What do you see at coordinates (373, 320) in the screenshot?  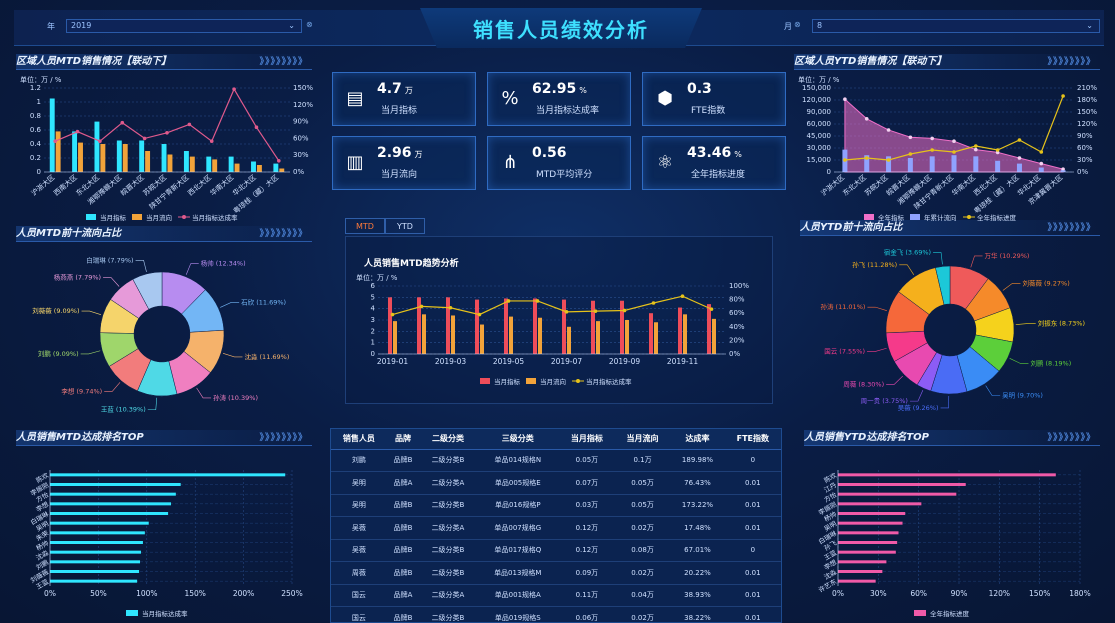 I see `y-tick-label: 3` at bounding box center [373, 320].